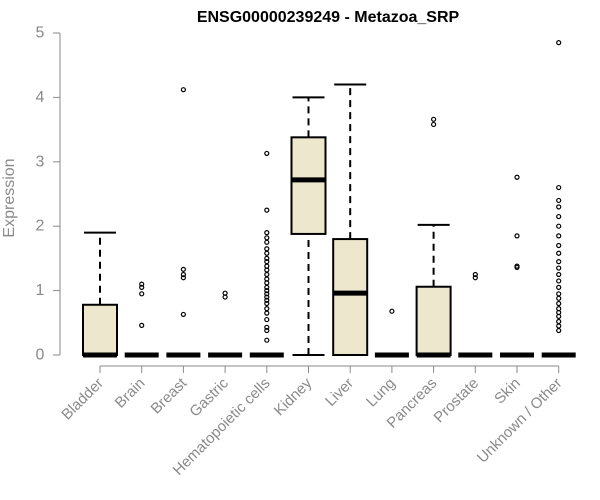 This screenshot has height=500, width=600. Describe the element at coordinates (40, 97) in the screenshot. I see `y-tick-label: 4` at that location.